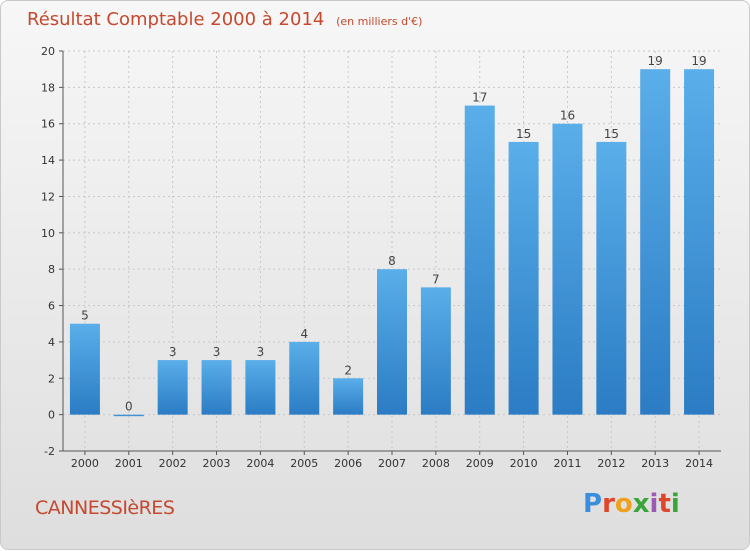 Image resolution: width=750 pixels, height=551 pixels. What do you see at coordinates (260, 463) in the screenshot?
I see `x-tick-label-2004: 2004` at bounding box center [260, 463].